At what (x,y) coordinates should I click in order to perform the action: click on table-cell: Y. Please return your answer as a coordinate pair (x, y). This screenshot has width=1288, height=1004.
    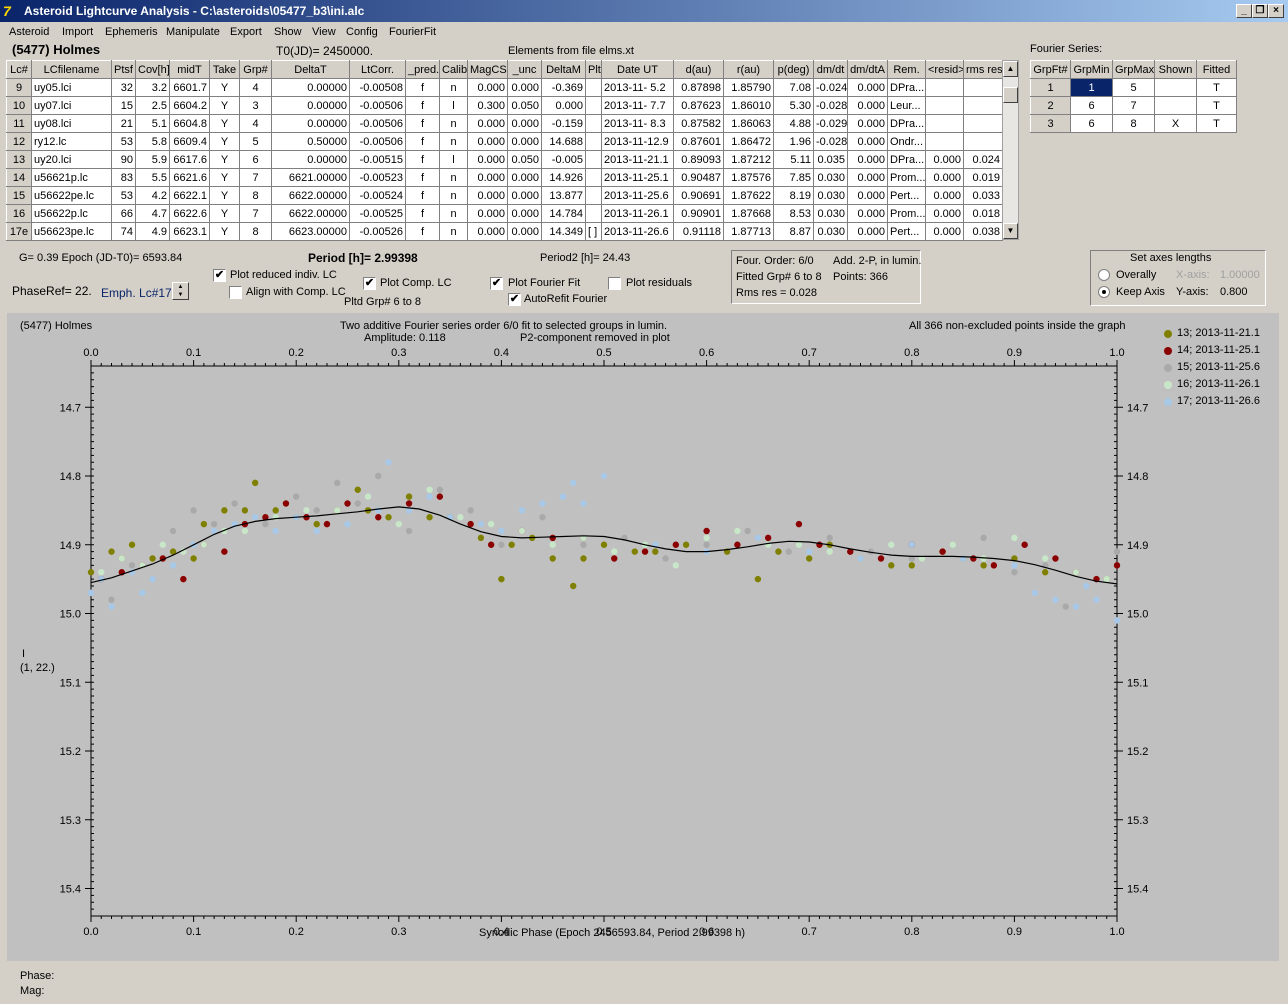
    Looking at the image, I should click on (224, 231).